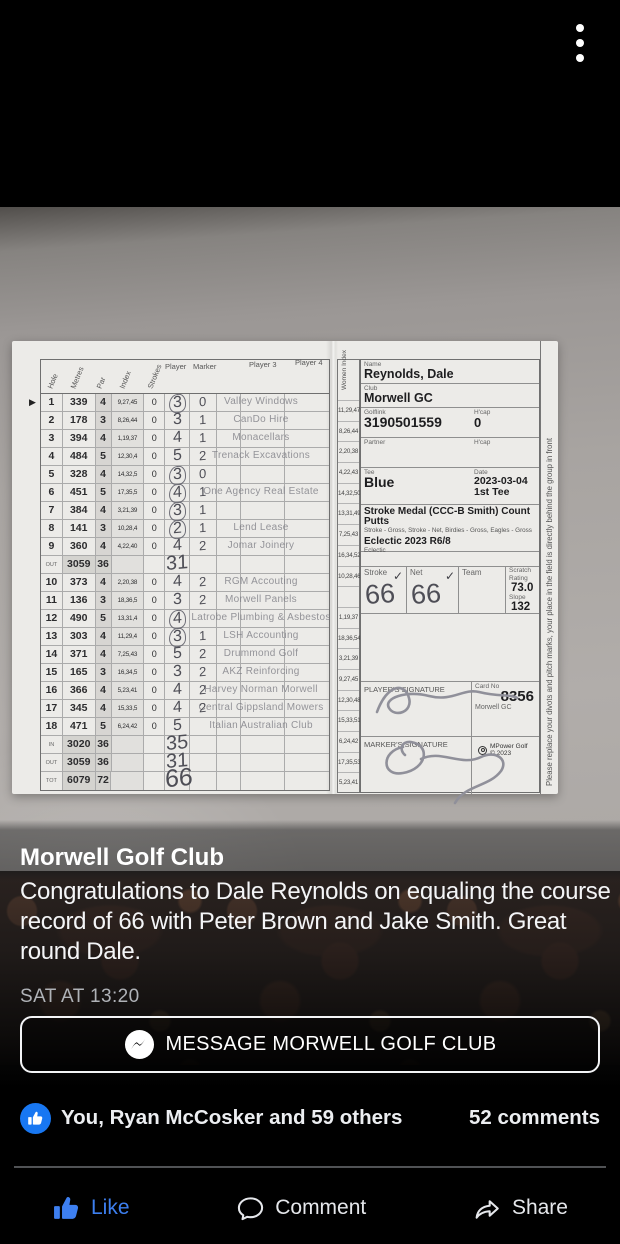 This screenshot has height=1244, width=620. What do you see at coordinates (263, 364) in the screenshot?
I see `header-player3: Player 3` at bounding box center [263, 364].